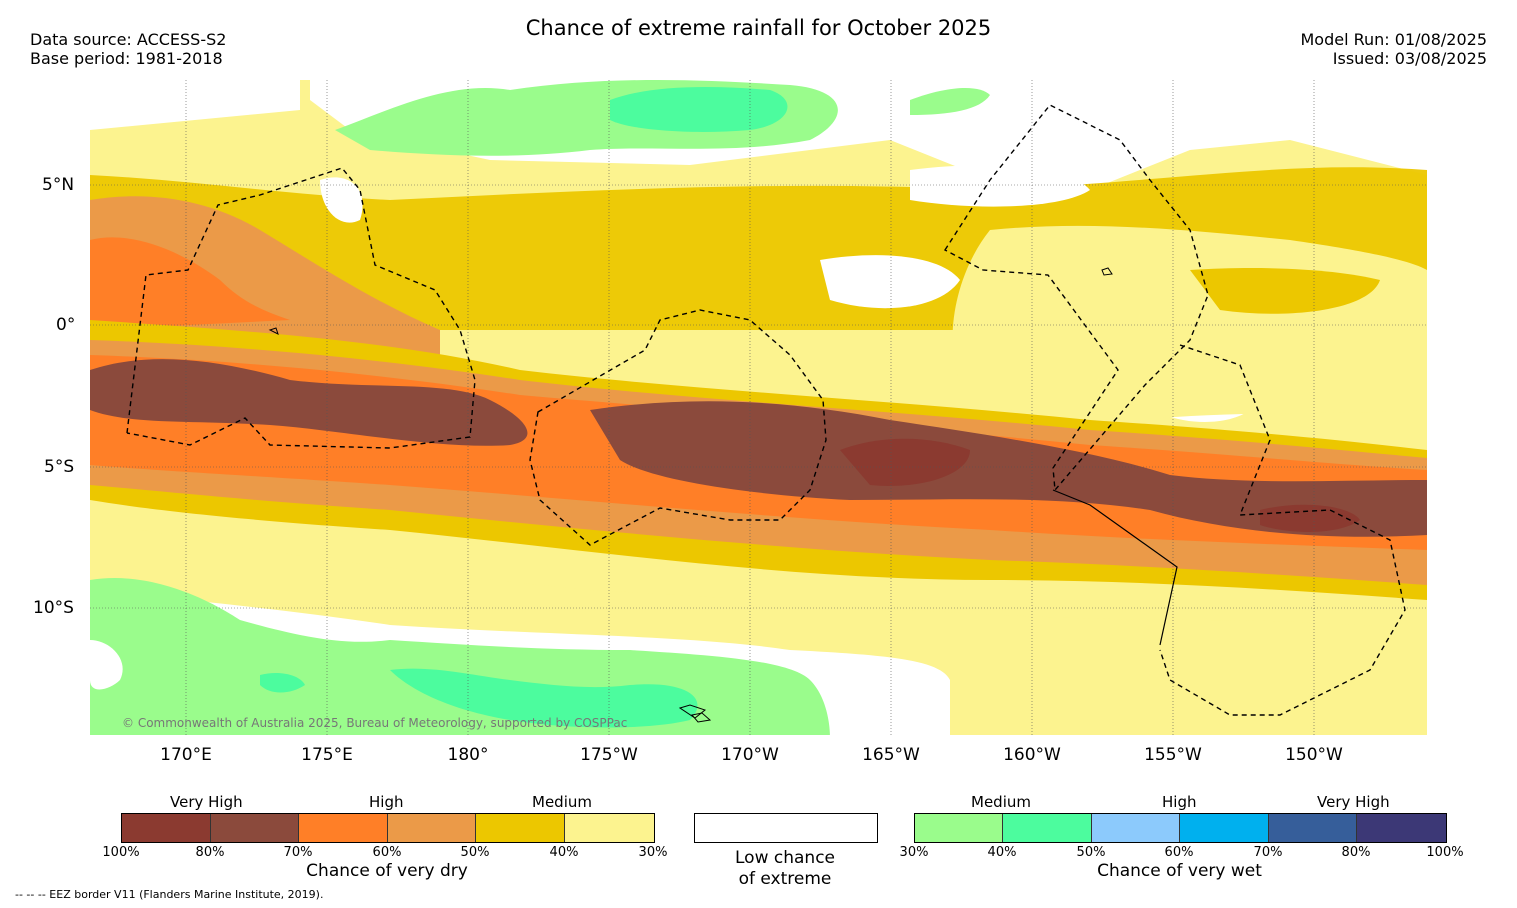 The width and height of the screenshot is (1517, 908). What do you see at coordinates (785, 879) in the screenshot?
I see `low-caption-line2: of extreme` at bounding box center [785, 879].